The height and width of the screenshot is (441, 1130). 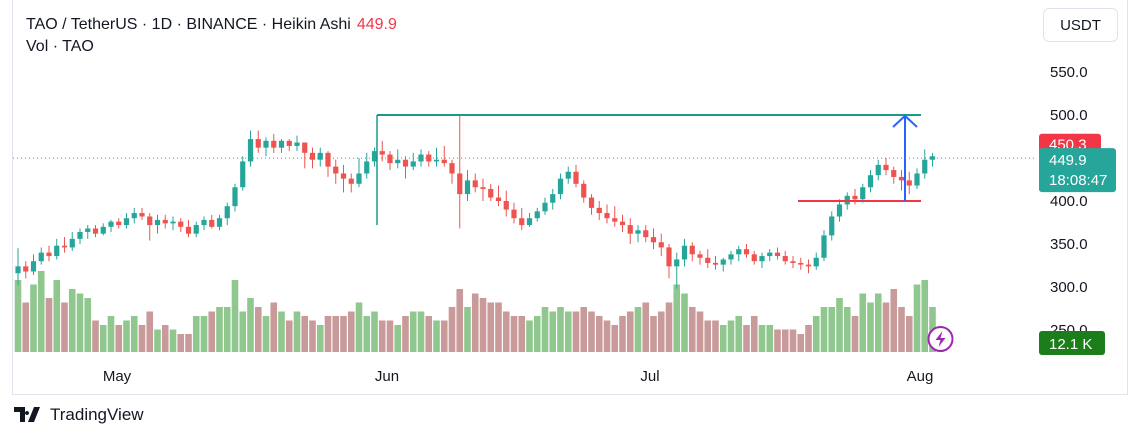 What do you see at coordinates (1069, 287) in the screenshot?
I see `y-tick-label: 300.0` at bounding box center [1069, 287].